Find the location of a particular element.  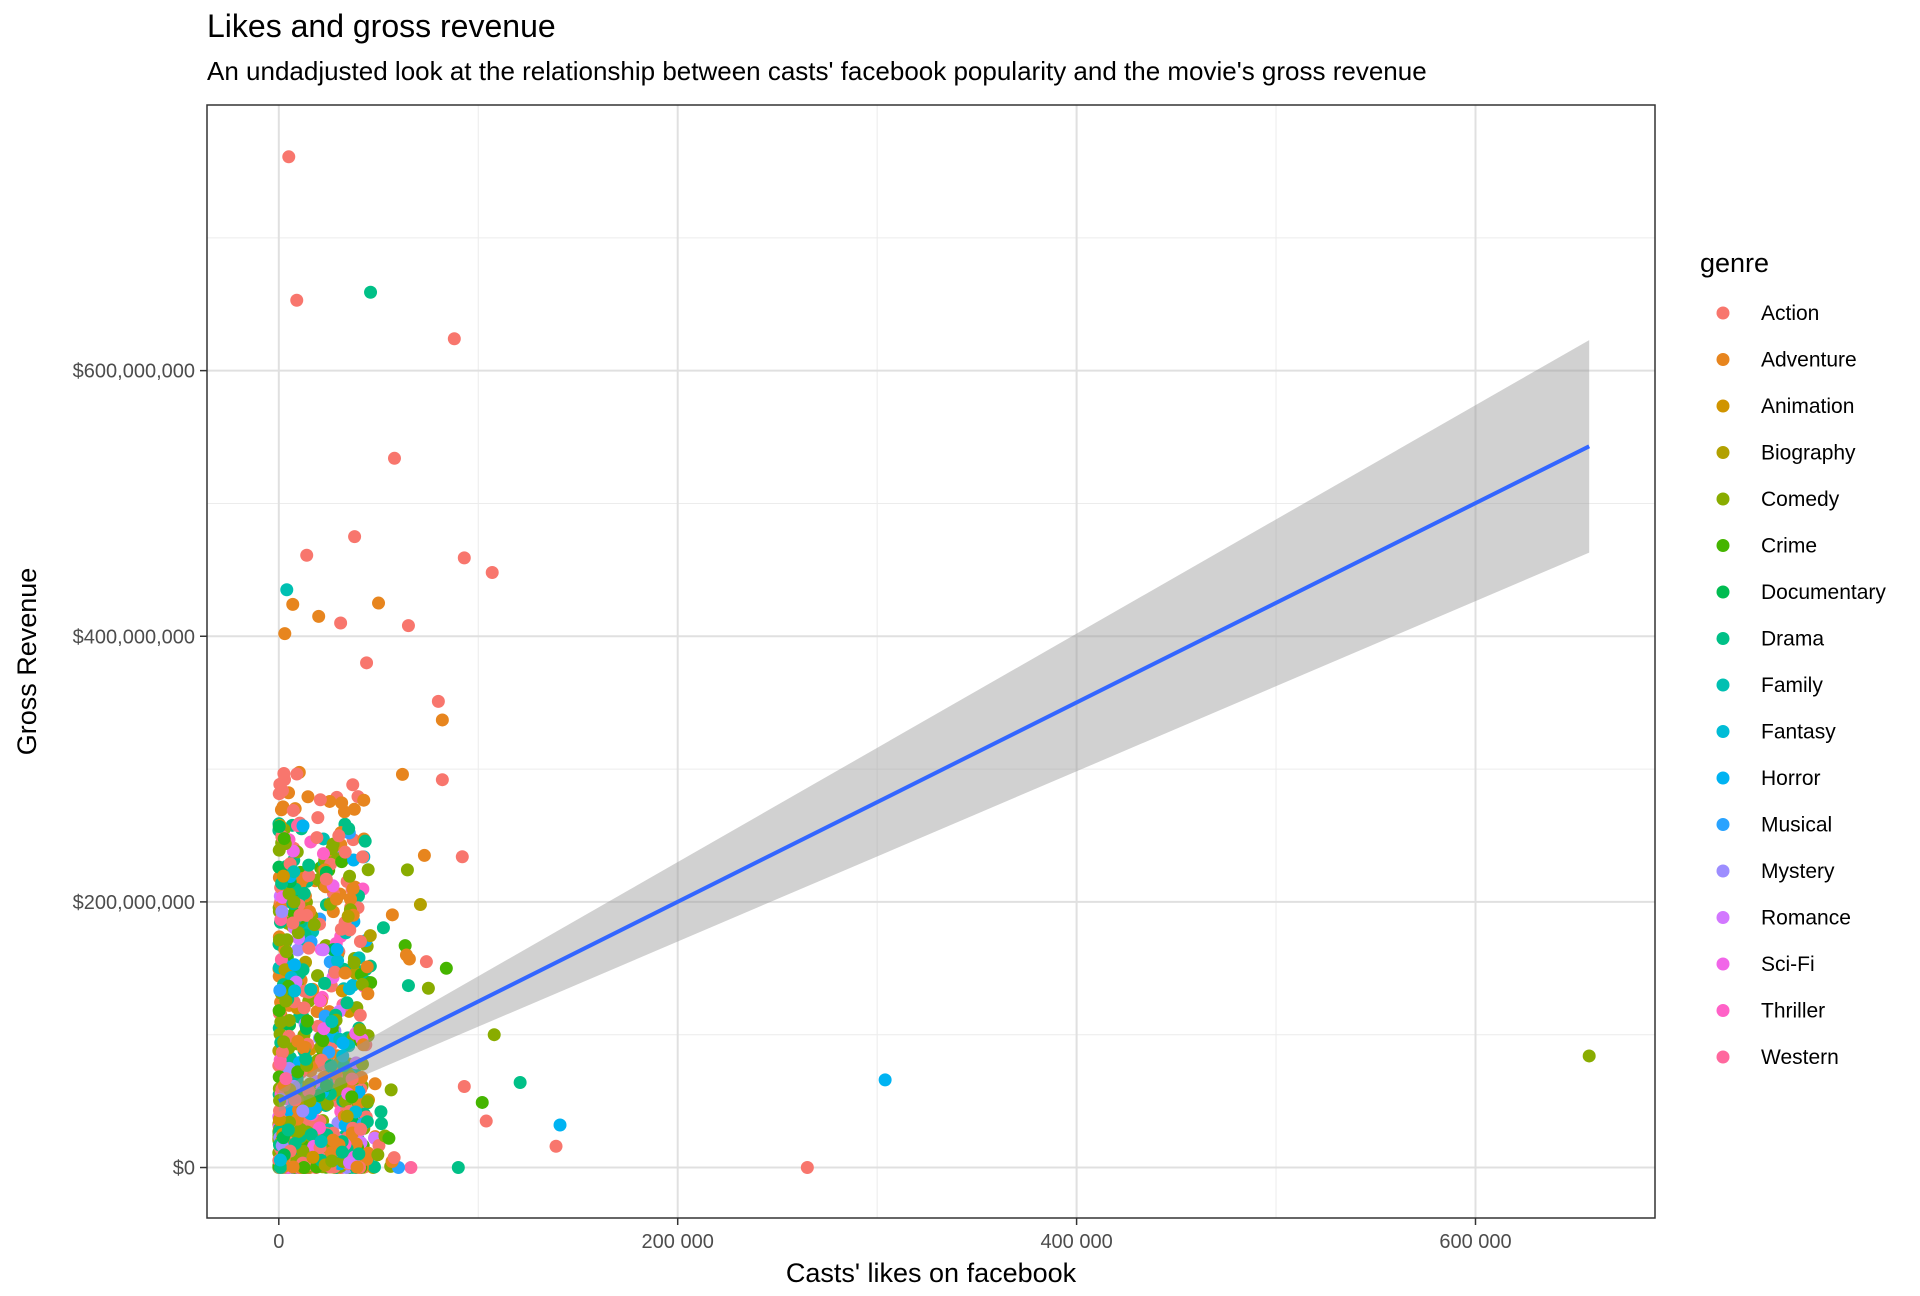

legend-label: Documentary is located at coordinates (1823, 592).